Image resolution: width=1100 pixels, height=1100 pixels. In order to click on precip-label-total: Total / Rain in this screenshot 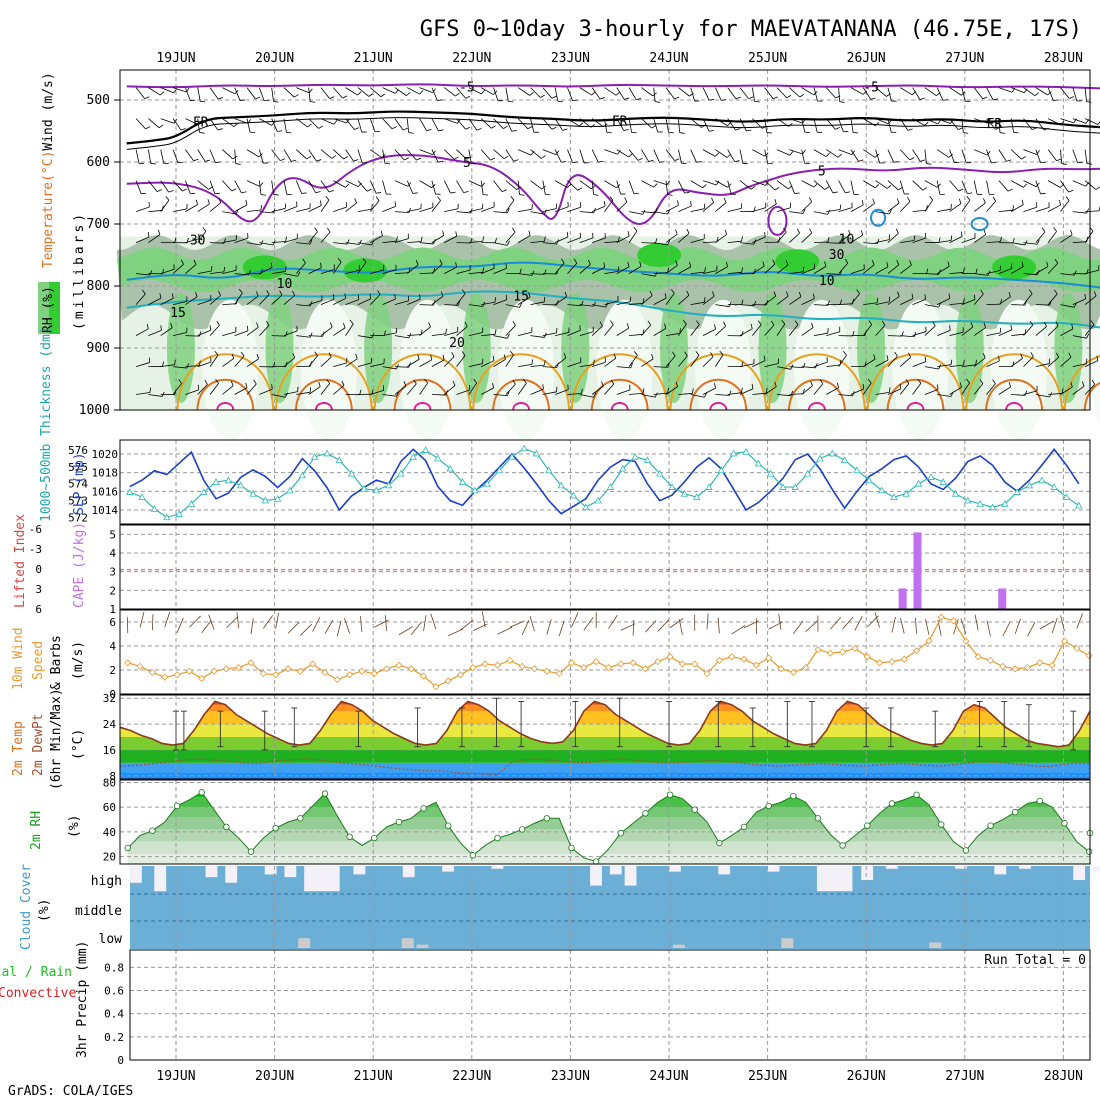, I will do `click(36, 972)`.